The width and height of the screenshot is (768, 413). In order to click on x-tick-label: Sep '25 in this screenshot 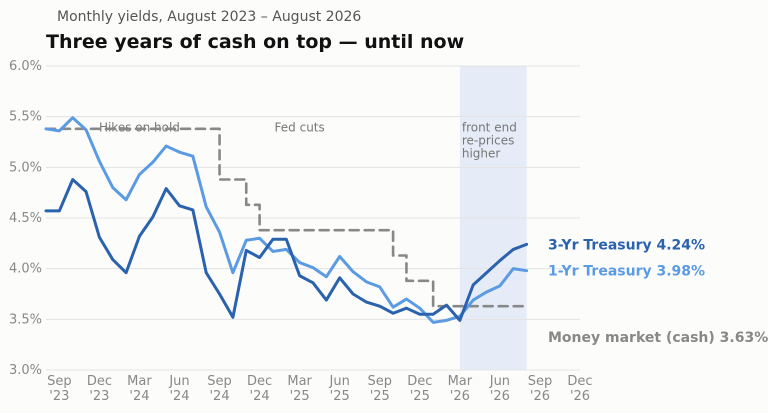, I will do `click(379, 389)`.